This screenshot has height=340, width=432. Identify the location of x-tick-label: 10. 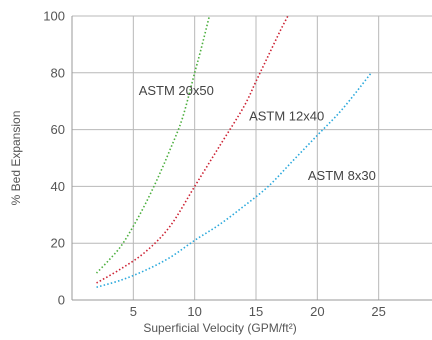
(194, 311).